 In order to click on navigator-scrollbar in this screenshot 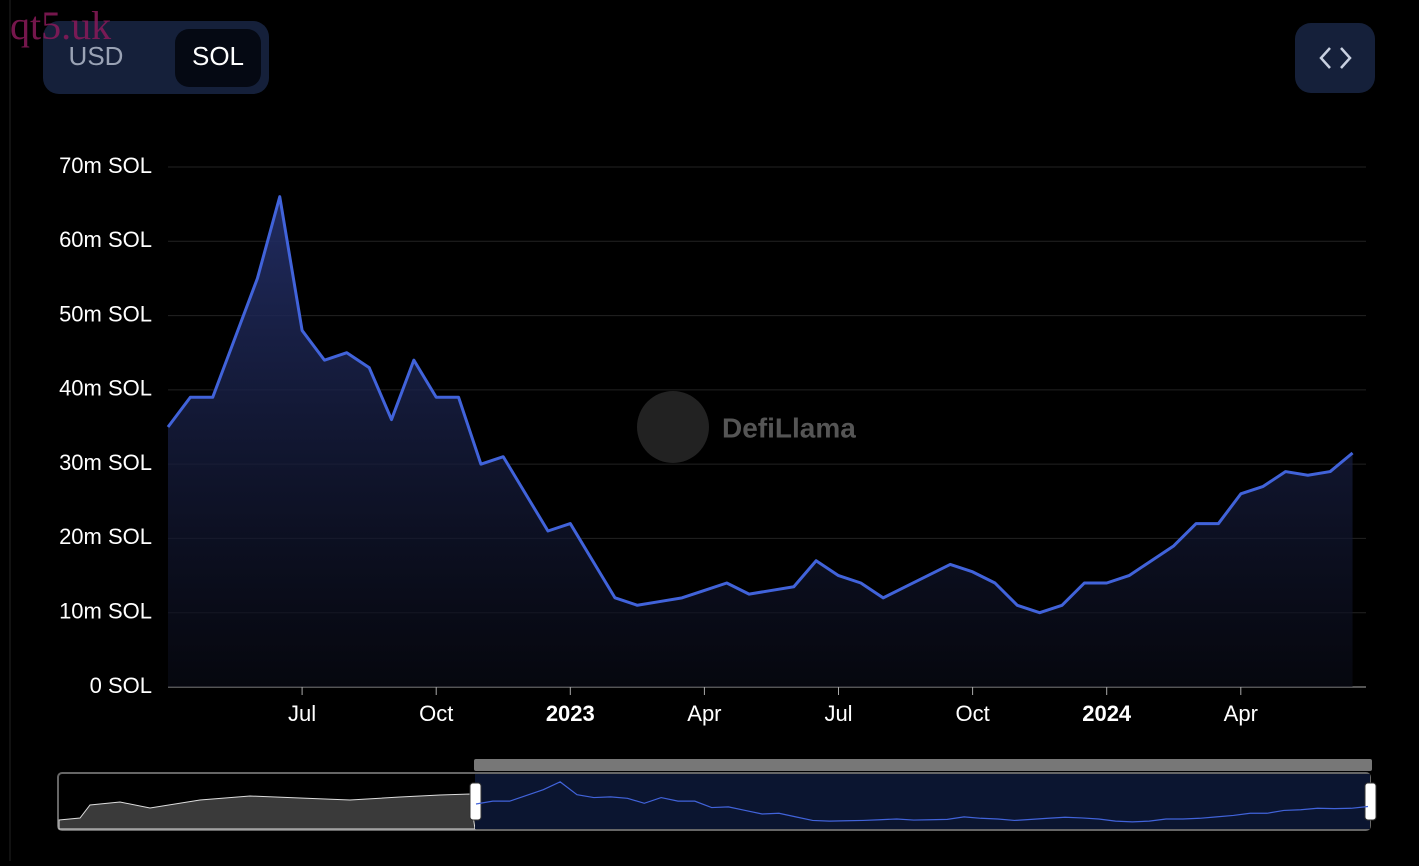, I will do `click(923, 765)`.